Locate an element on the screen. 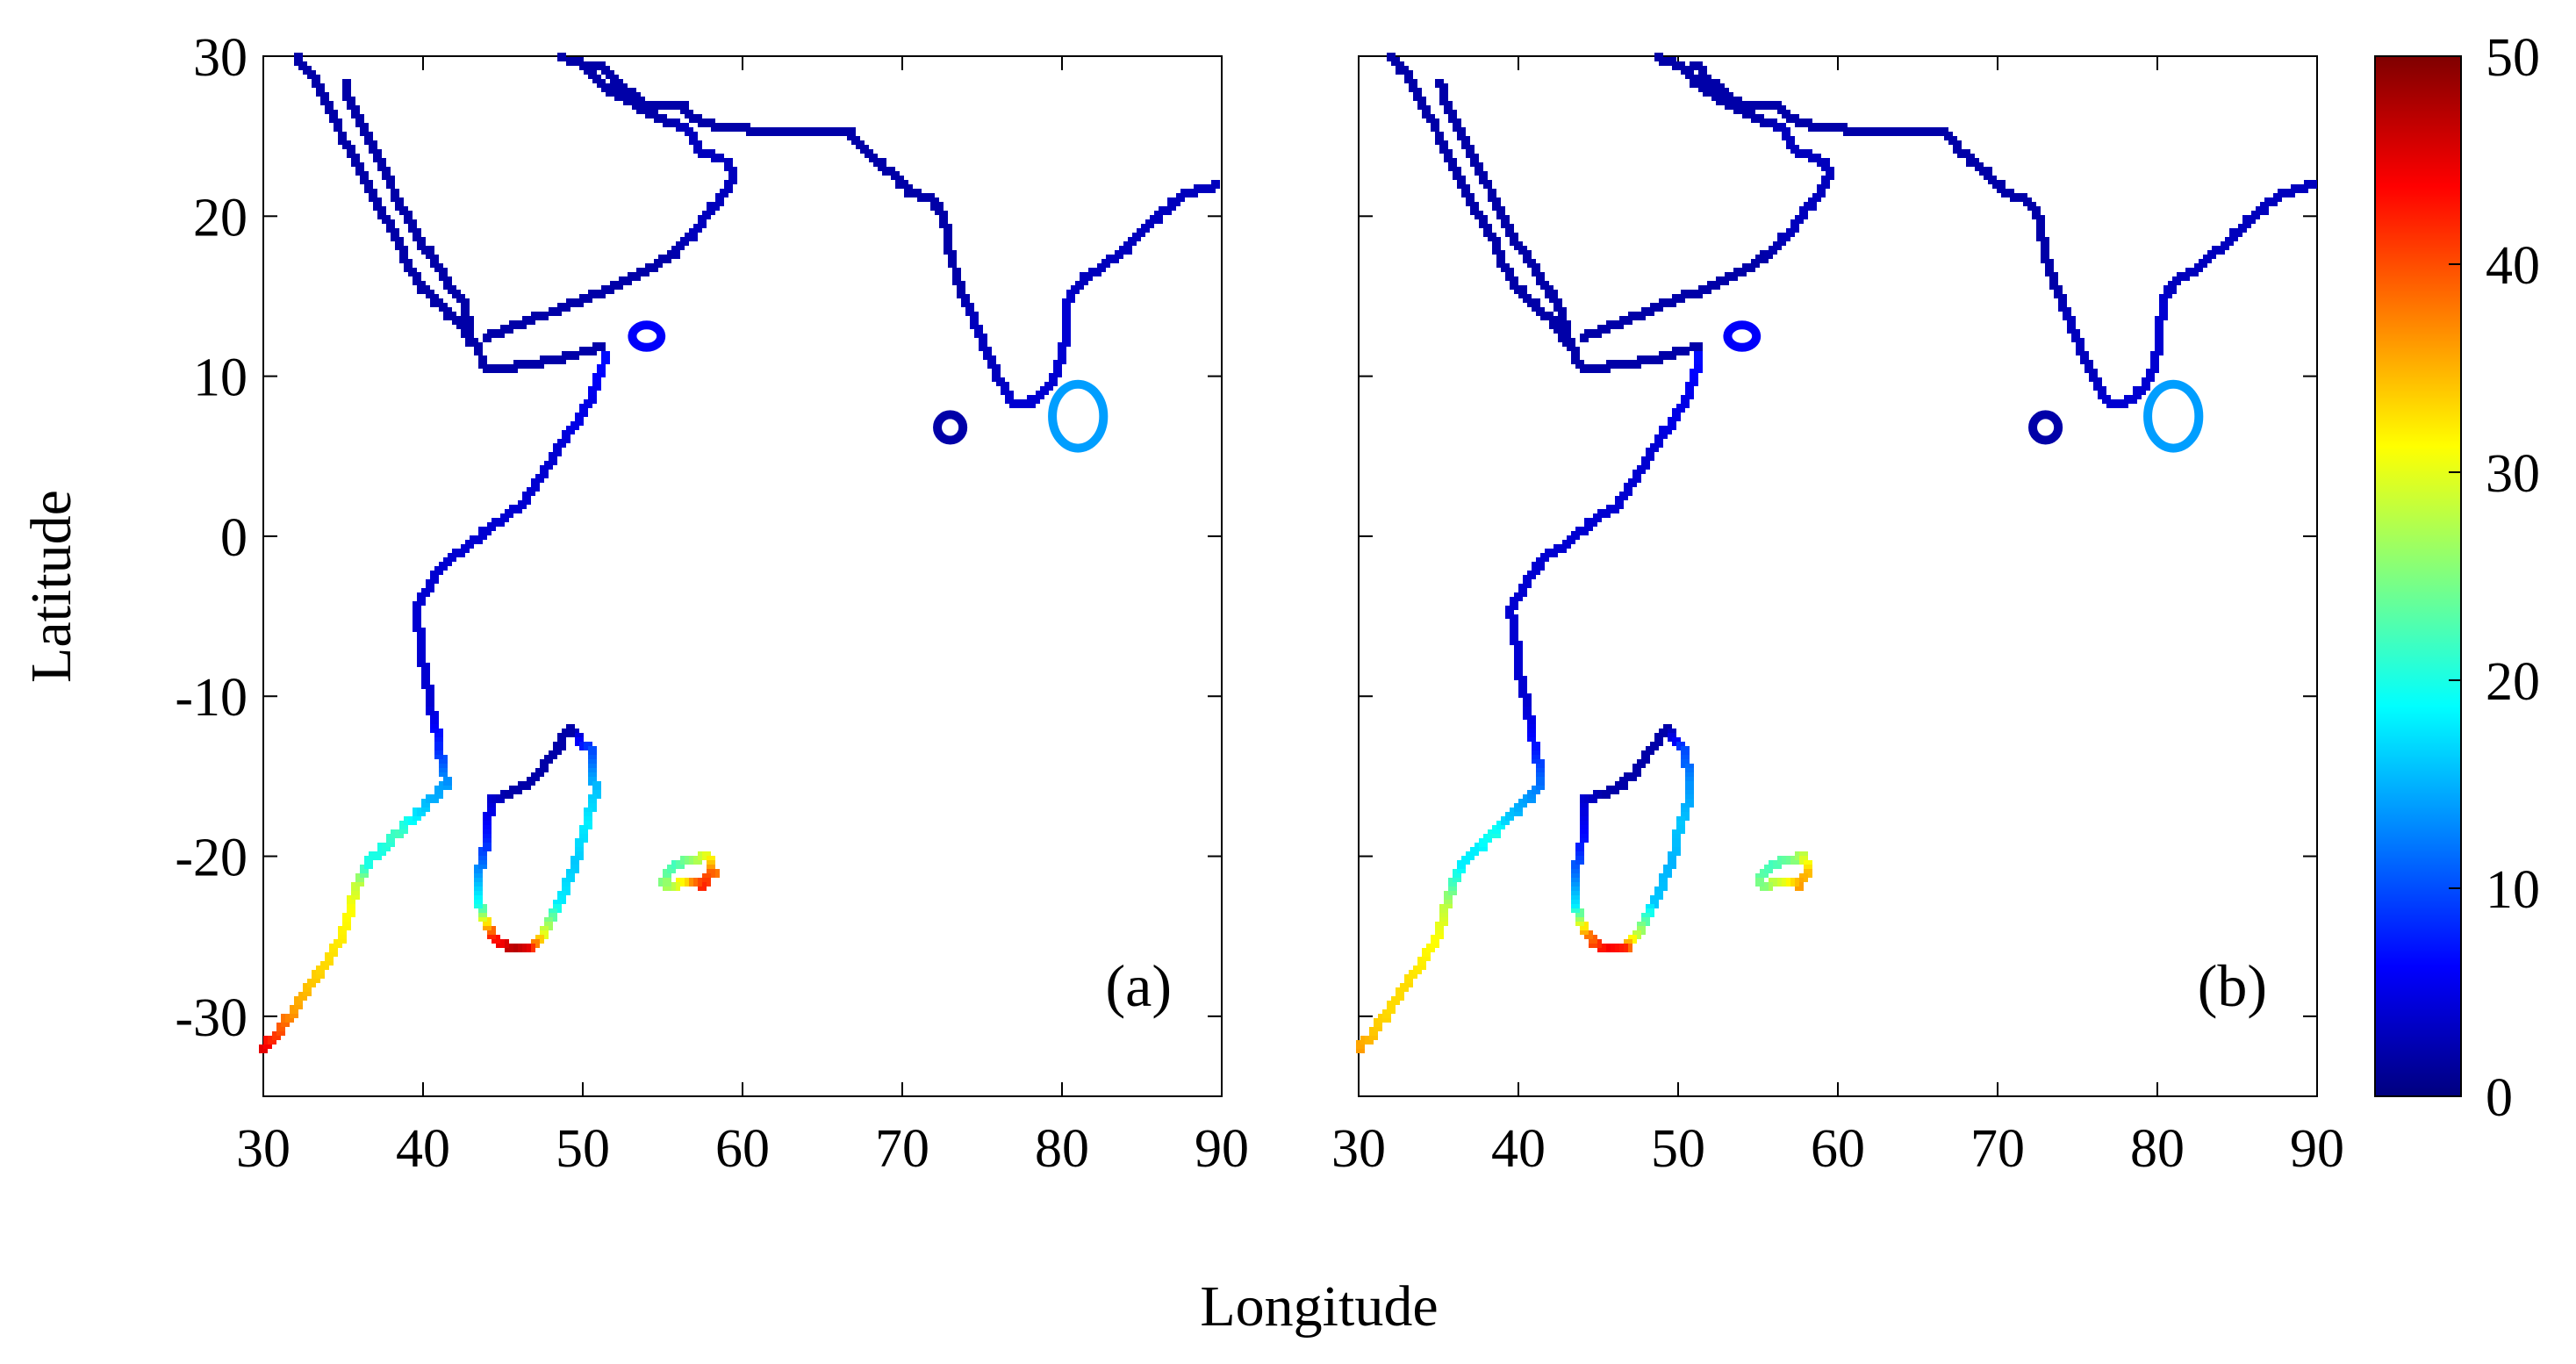 This screenshot has height=1364, width=2576. y-axis-label: Latitude is located at coordinates (51, 586).